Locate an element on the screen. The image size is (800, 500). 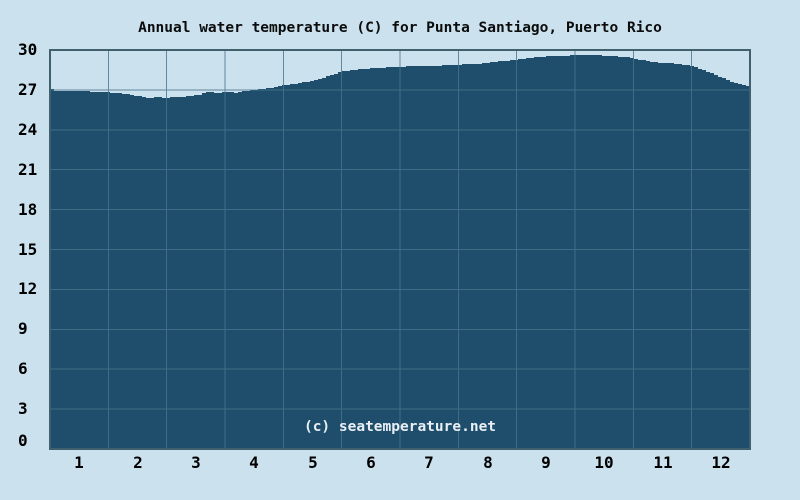
watermark: (c) seatemperature.net is located at coordinates (400, 427).